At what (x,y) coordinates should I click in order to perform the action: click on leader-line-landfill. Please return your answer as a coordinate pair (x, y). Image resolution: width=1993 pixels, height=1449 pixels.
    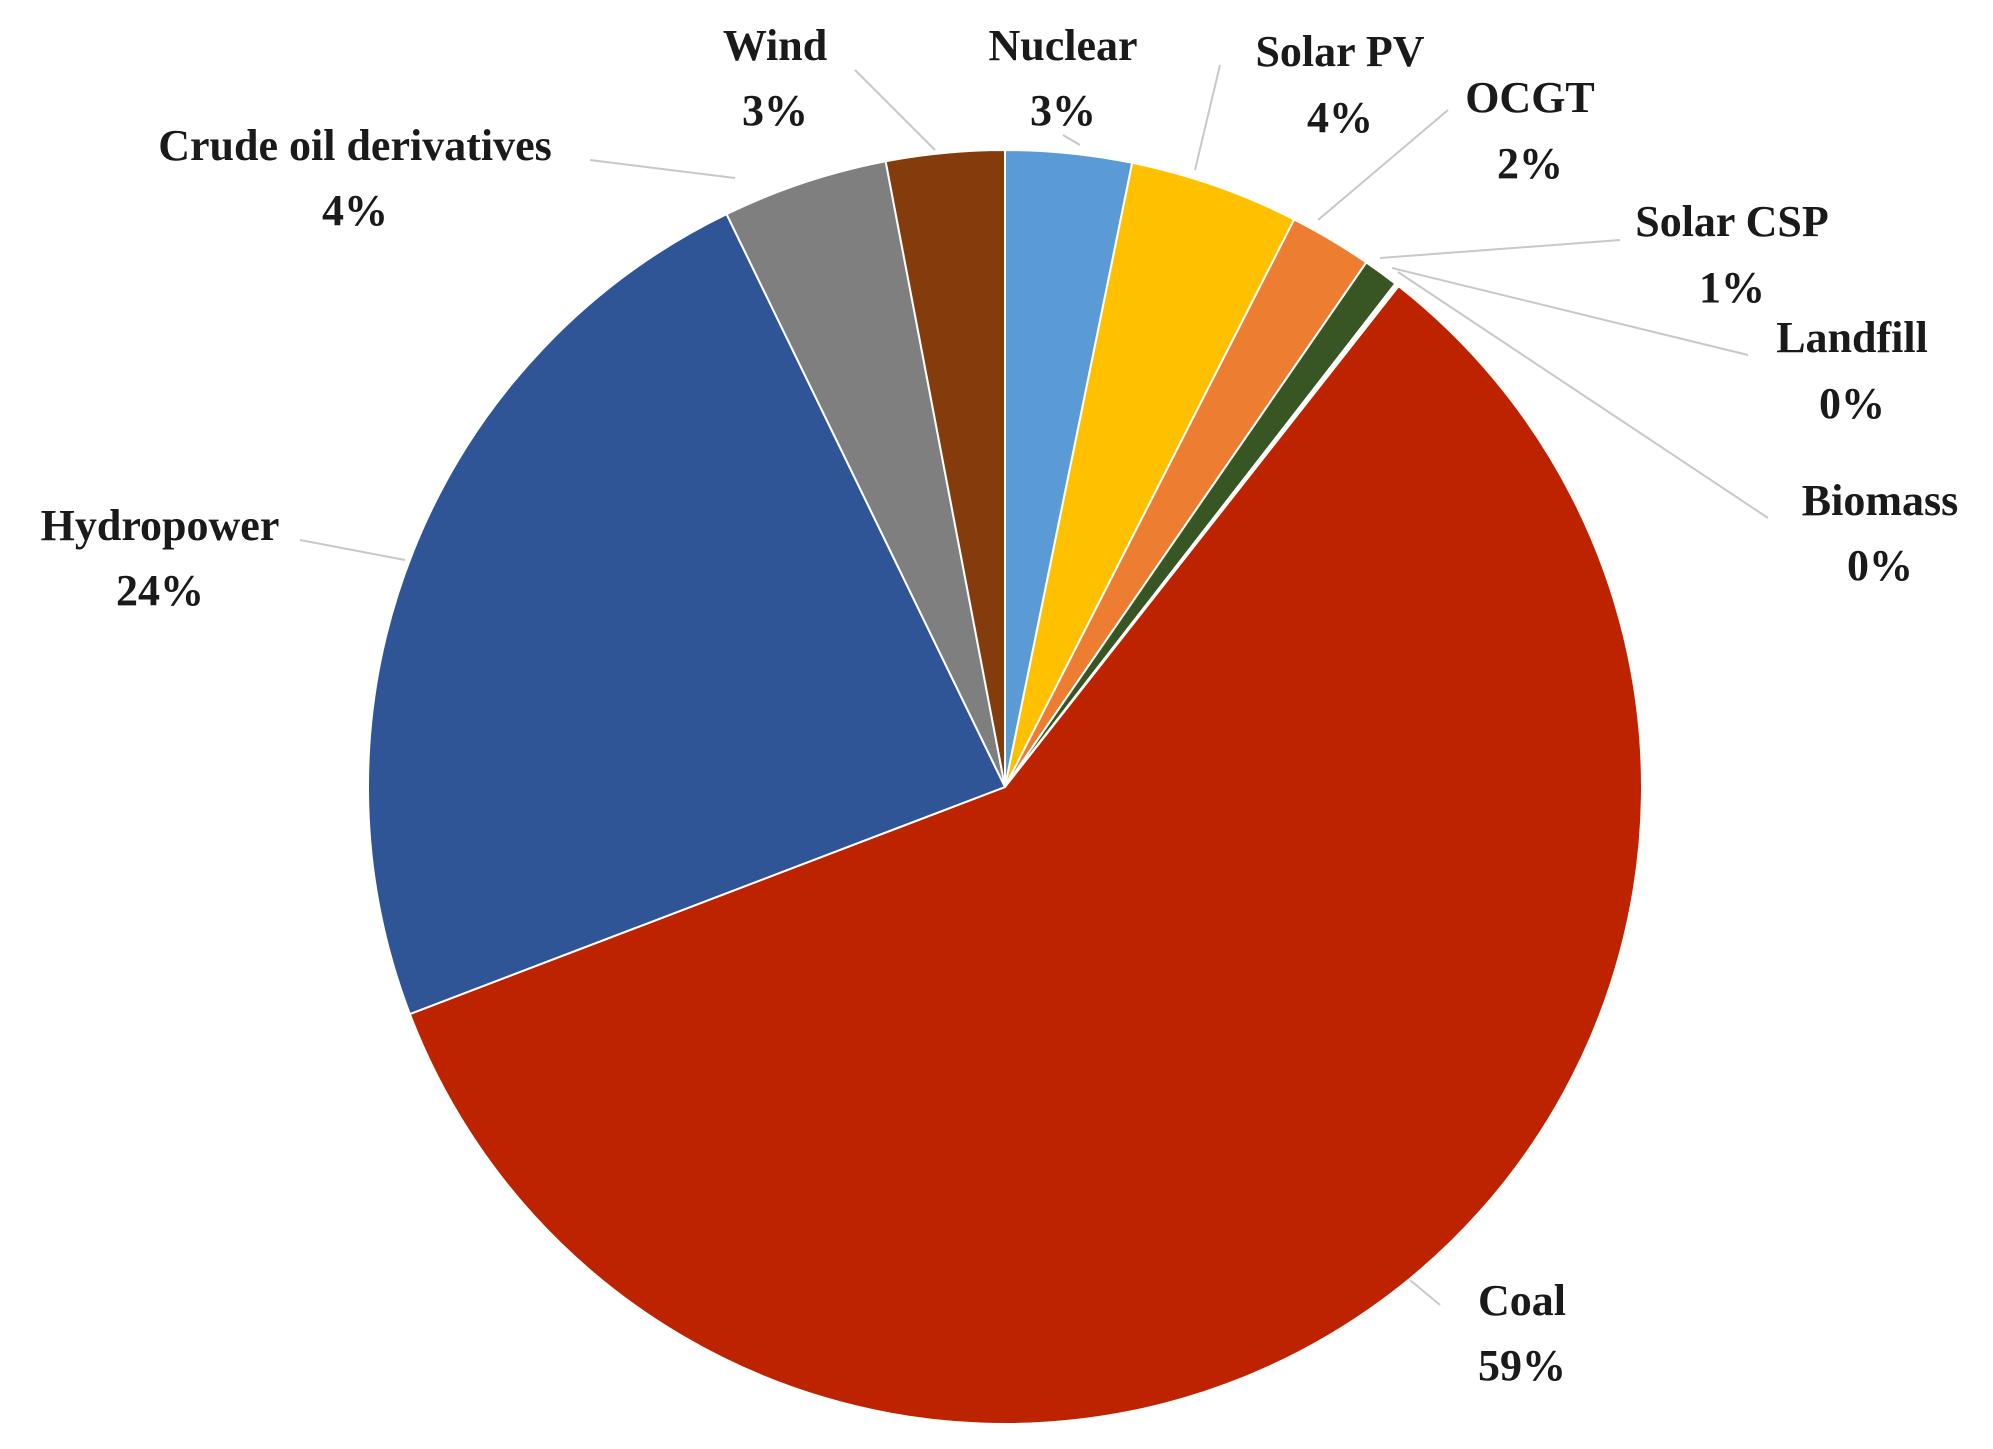
    Looking at the image, I should click on (1570, 311).